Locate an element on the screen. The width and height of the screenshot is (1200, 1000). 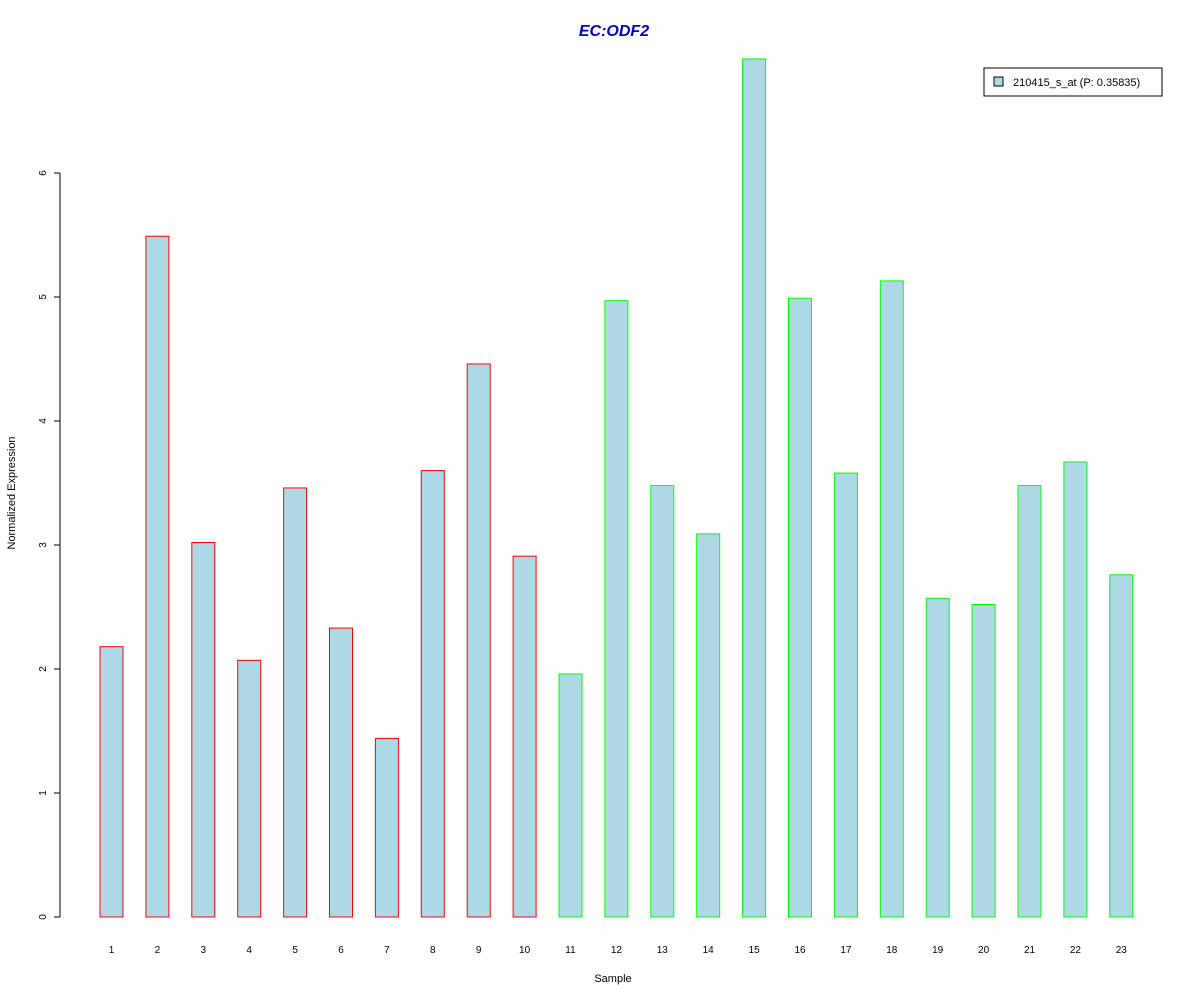
x-tick-label: 13 is located at coordinates (663, 950).